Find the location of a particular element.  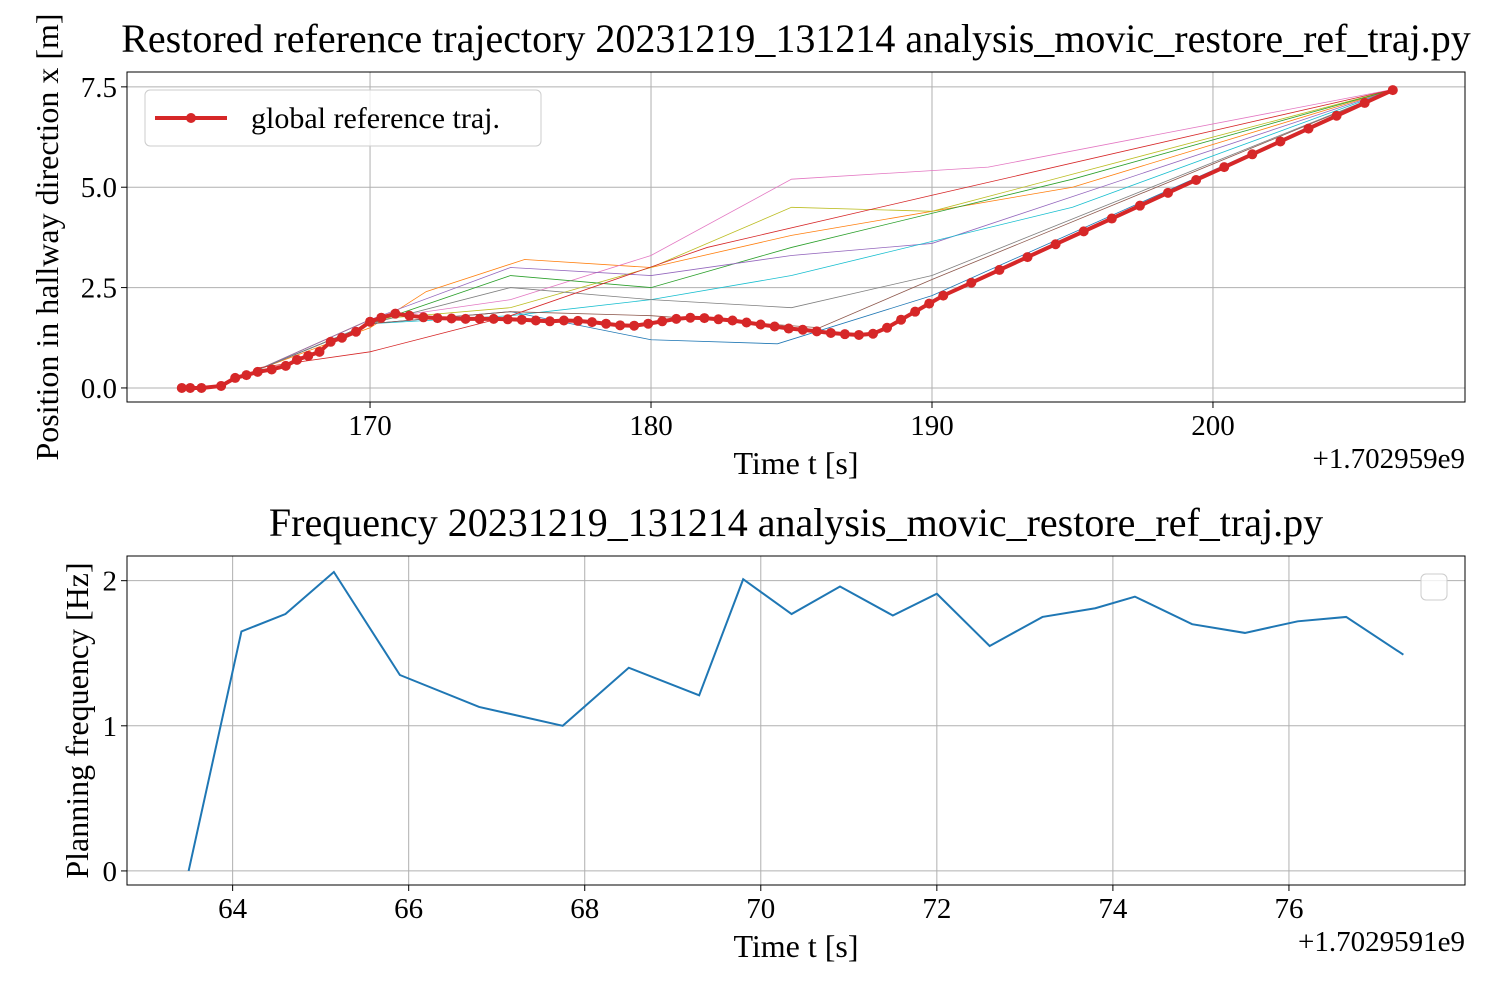

x-axis-label: Time t [s] is located at coordinates (795, 946).